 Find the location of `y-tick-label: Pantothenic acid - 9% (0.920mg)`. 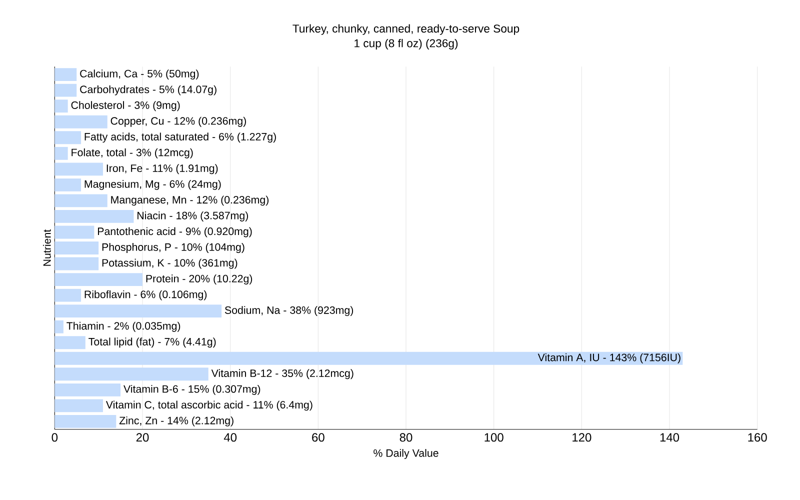

y-tick-label: Pantothenic acid - 9% (0.920mg) is located at coordinates (175, 232).